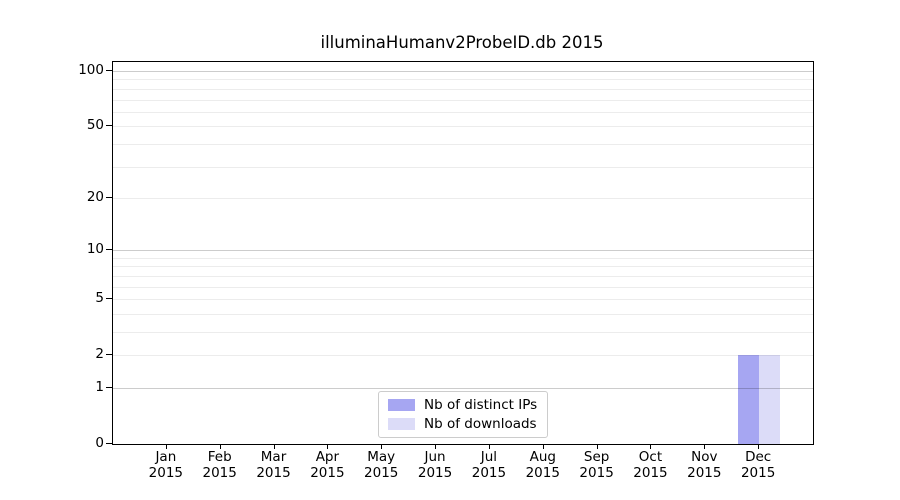 This screenshot has width=900, height=500. Describe the element at coordinates (99, 386) in the screenshot. I see `y-tick-label: 1` at that location.